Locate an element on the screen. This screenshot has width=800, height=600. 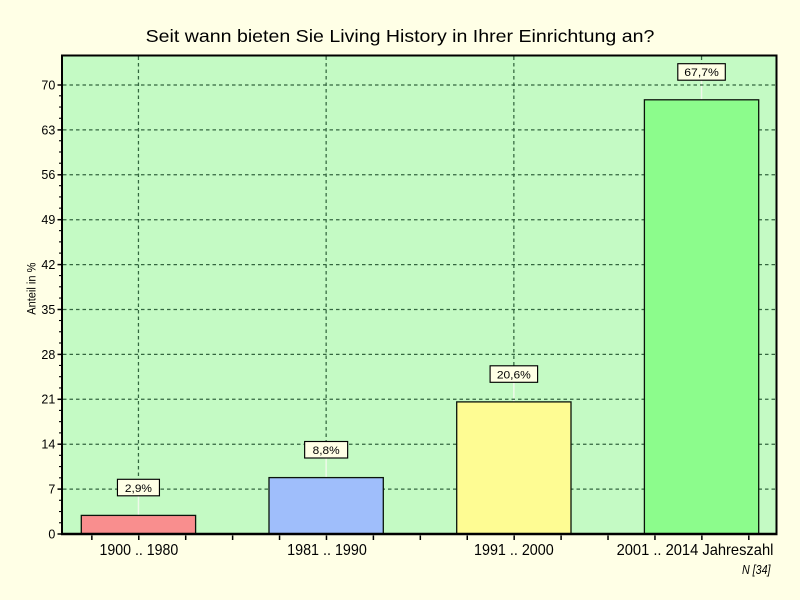
svg-text: 35 is located at coordinates (48, 310).